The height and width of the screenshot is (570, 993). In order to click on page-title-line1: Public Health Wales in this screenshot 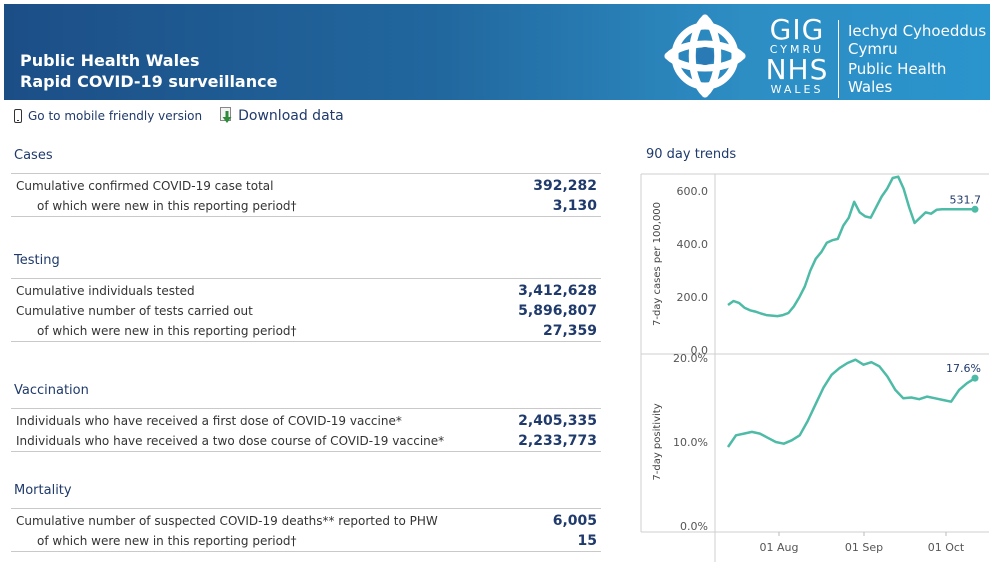, I will do `click(110, 60)`.